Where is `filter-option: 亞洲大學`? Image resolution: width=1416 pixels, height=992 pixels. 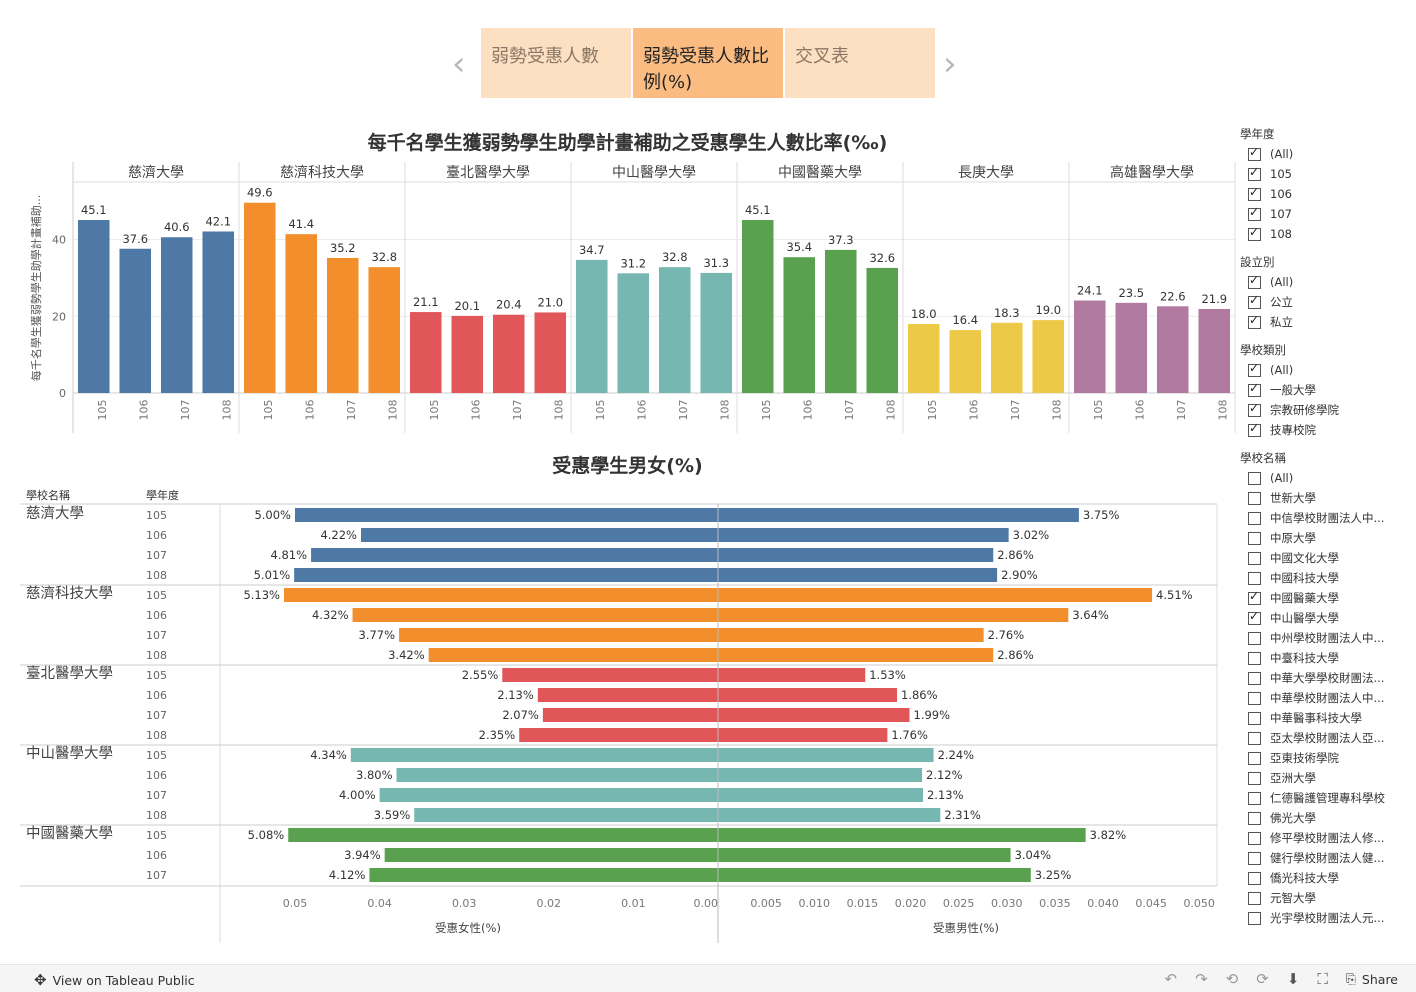
filter-option: 亞洲大學 is located at coordinates (1325, 778).